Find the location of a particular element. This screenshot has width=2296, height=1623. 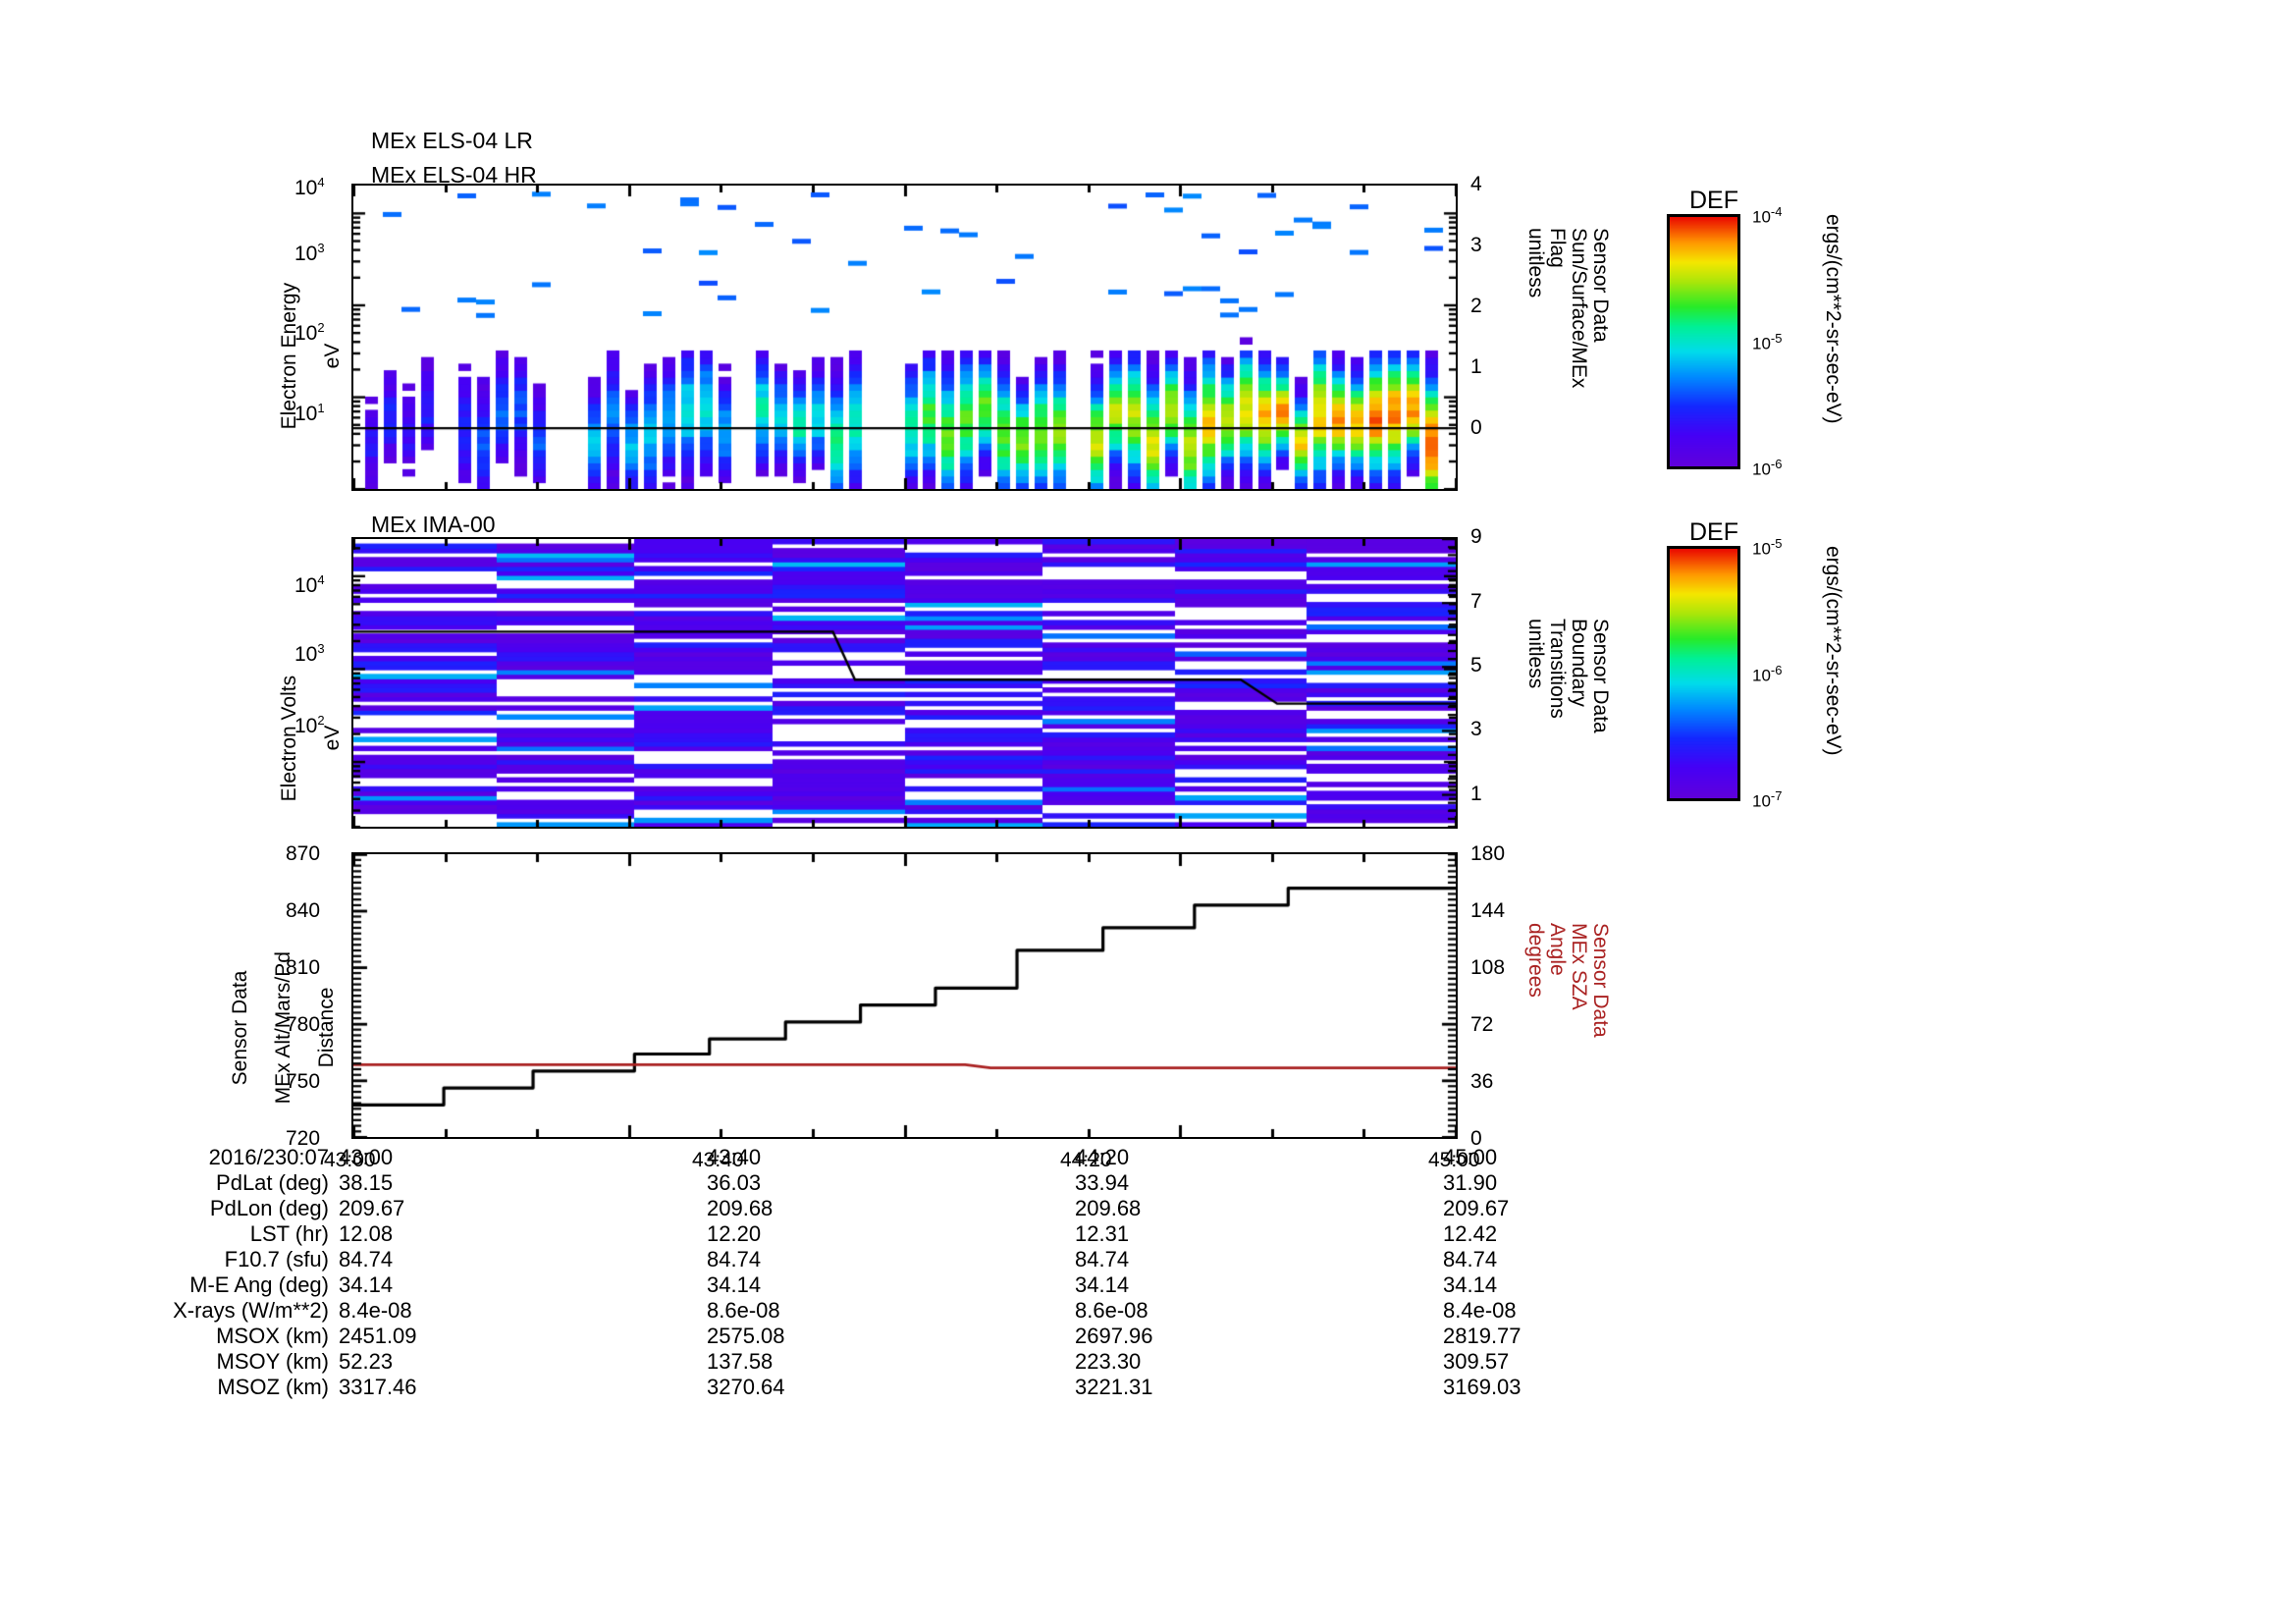

panel-els-canvas is located at coordinates (904, 337).